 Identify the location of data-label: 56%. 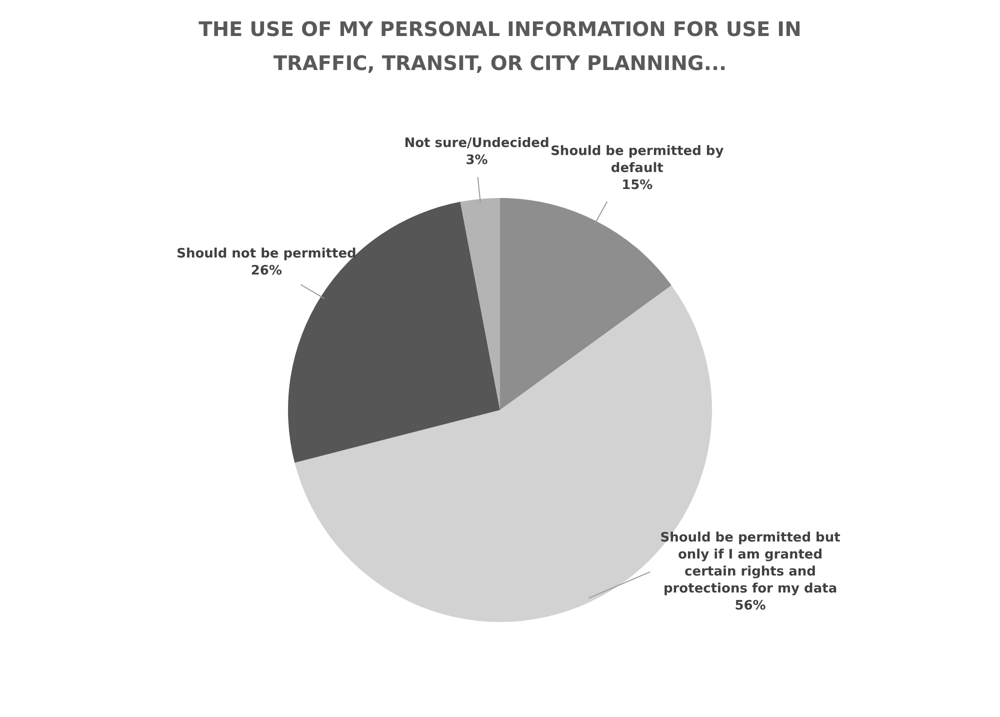
(750, 606).